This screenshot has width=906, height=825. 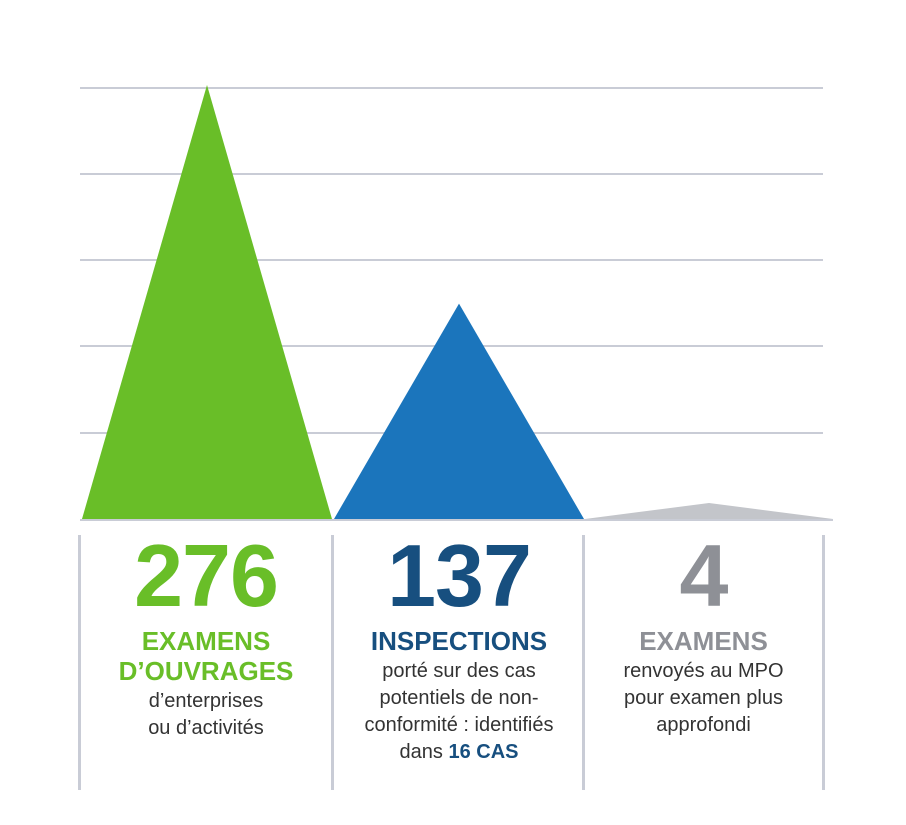 I want to click on stat-heading-line: D’OUVRAGES, so click(x=206, y=671).